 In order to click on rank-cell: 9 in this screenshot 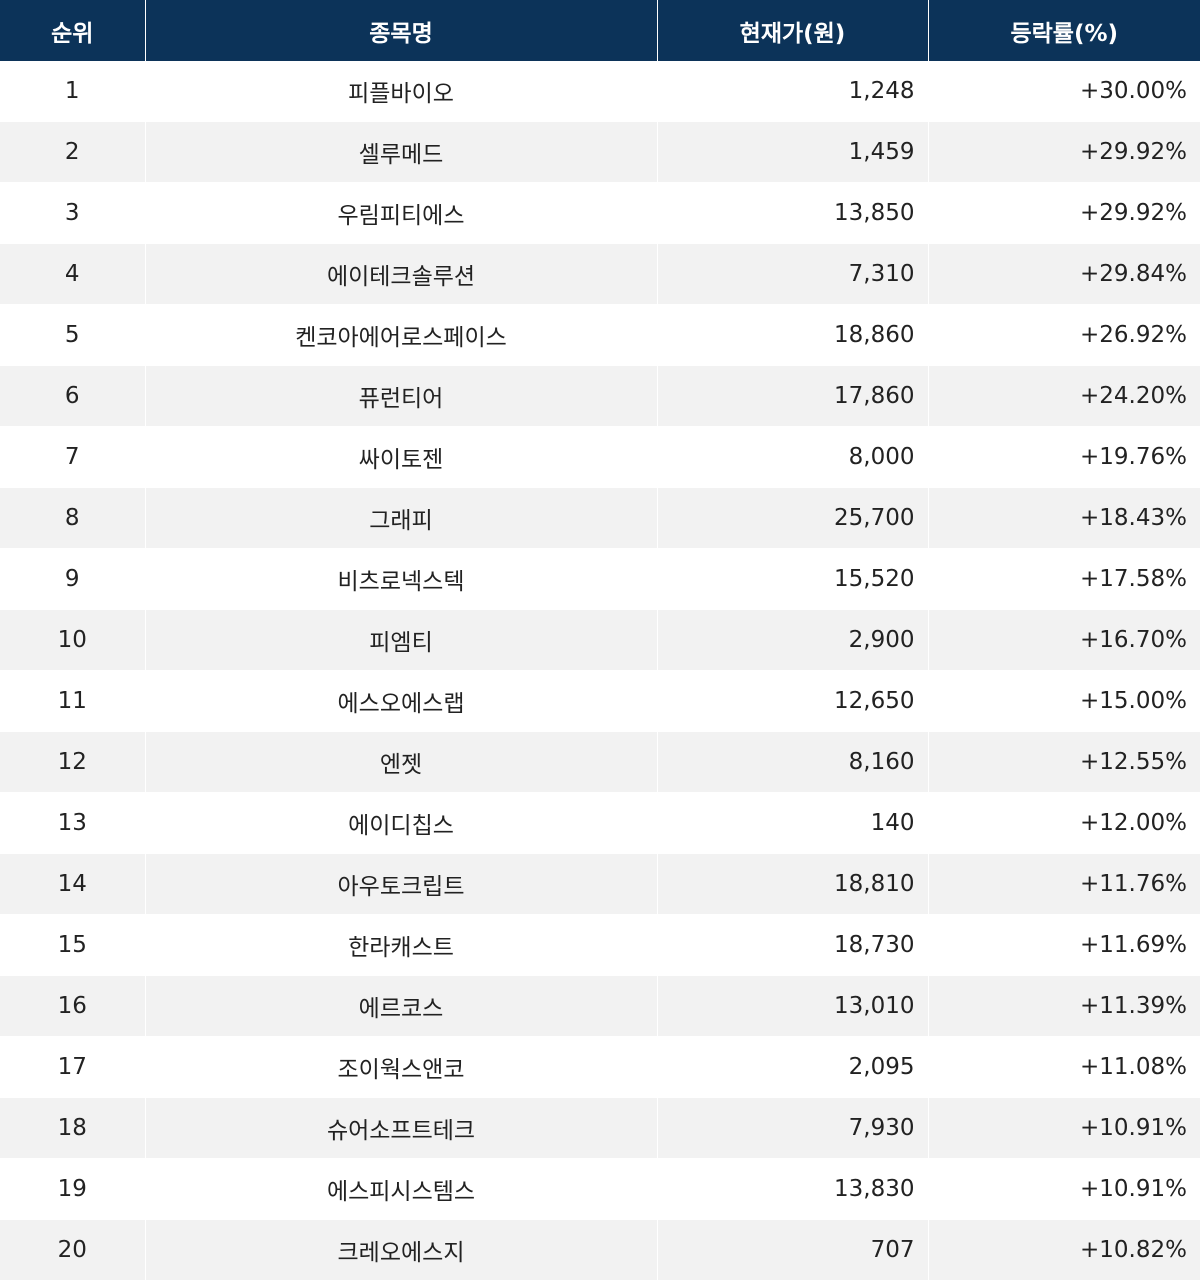, I will do `click(73, 579)`.